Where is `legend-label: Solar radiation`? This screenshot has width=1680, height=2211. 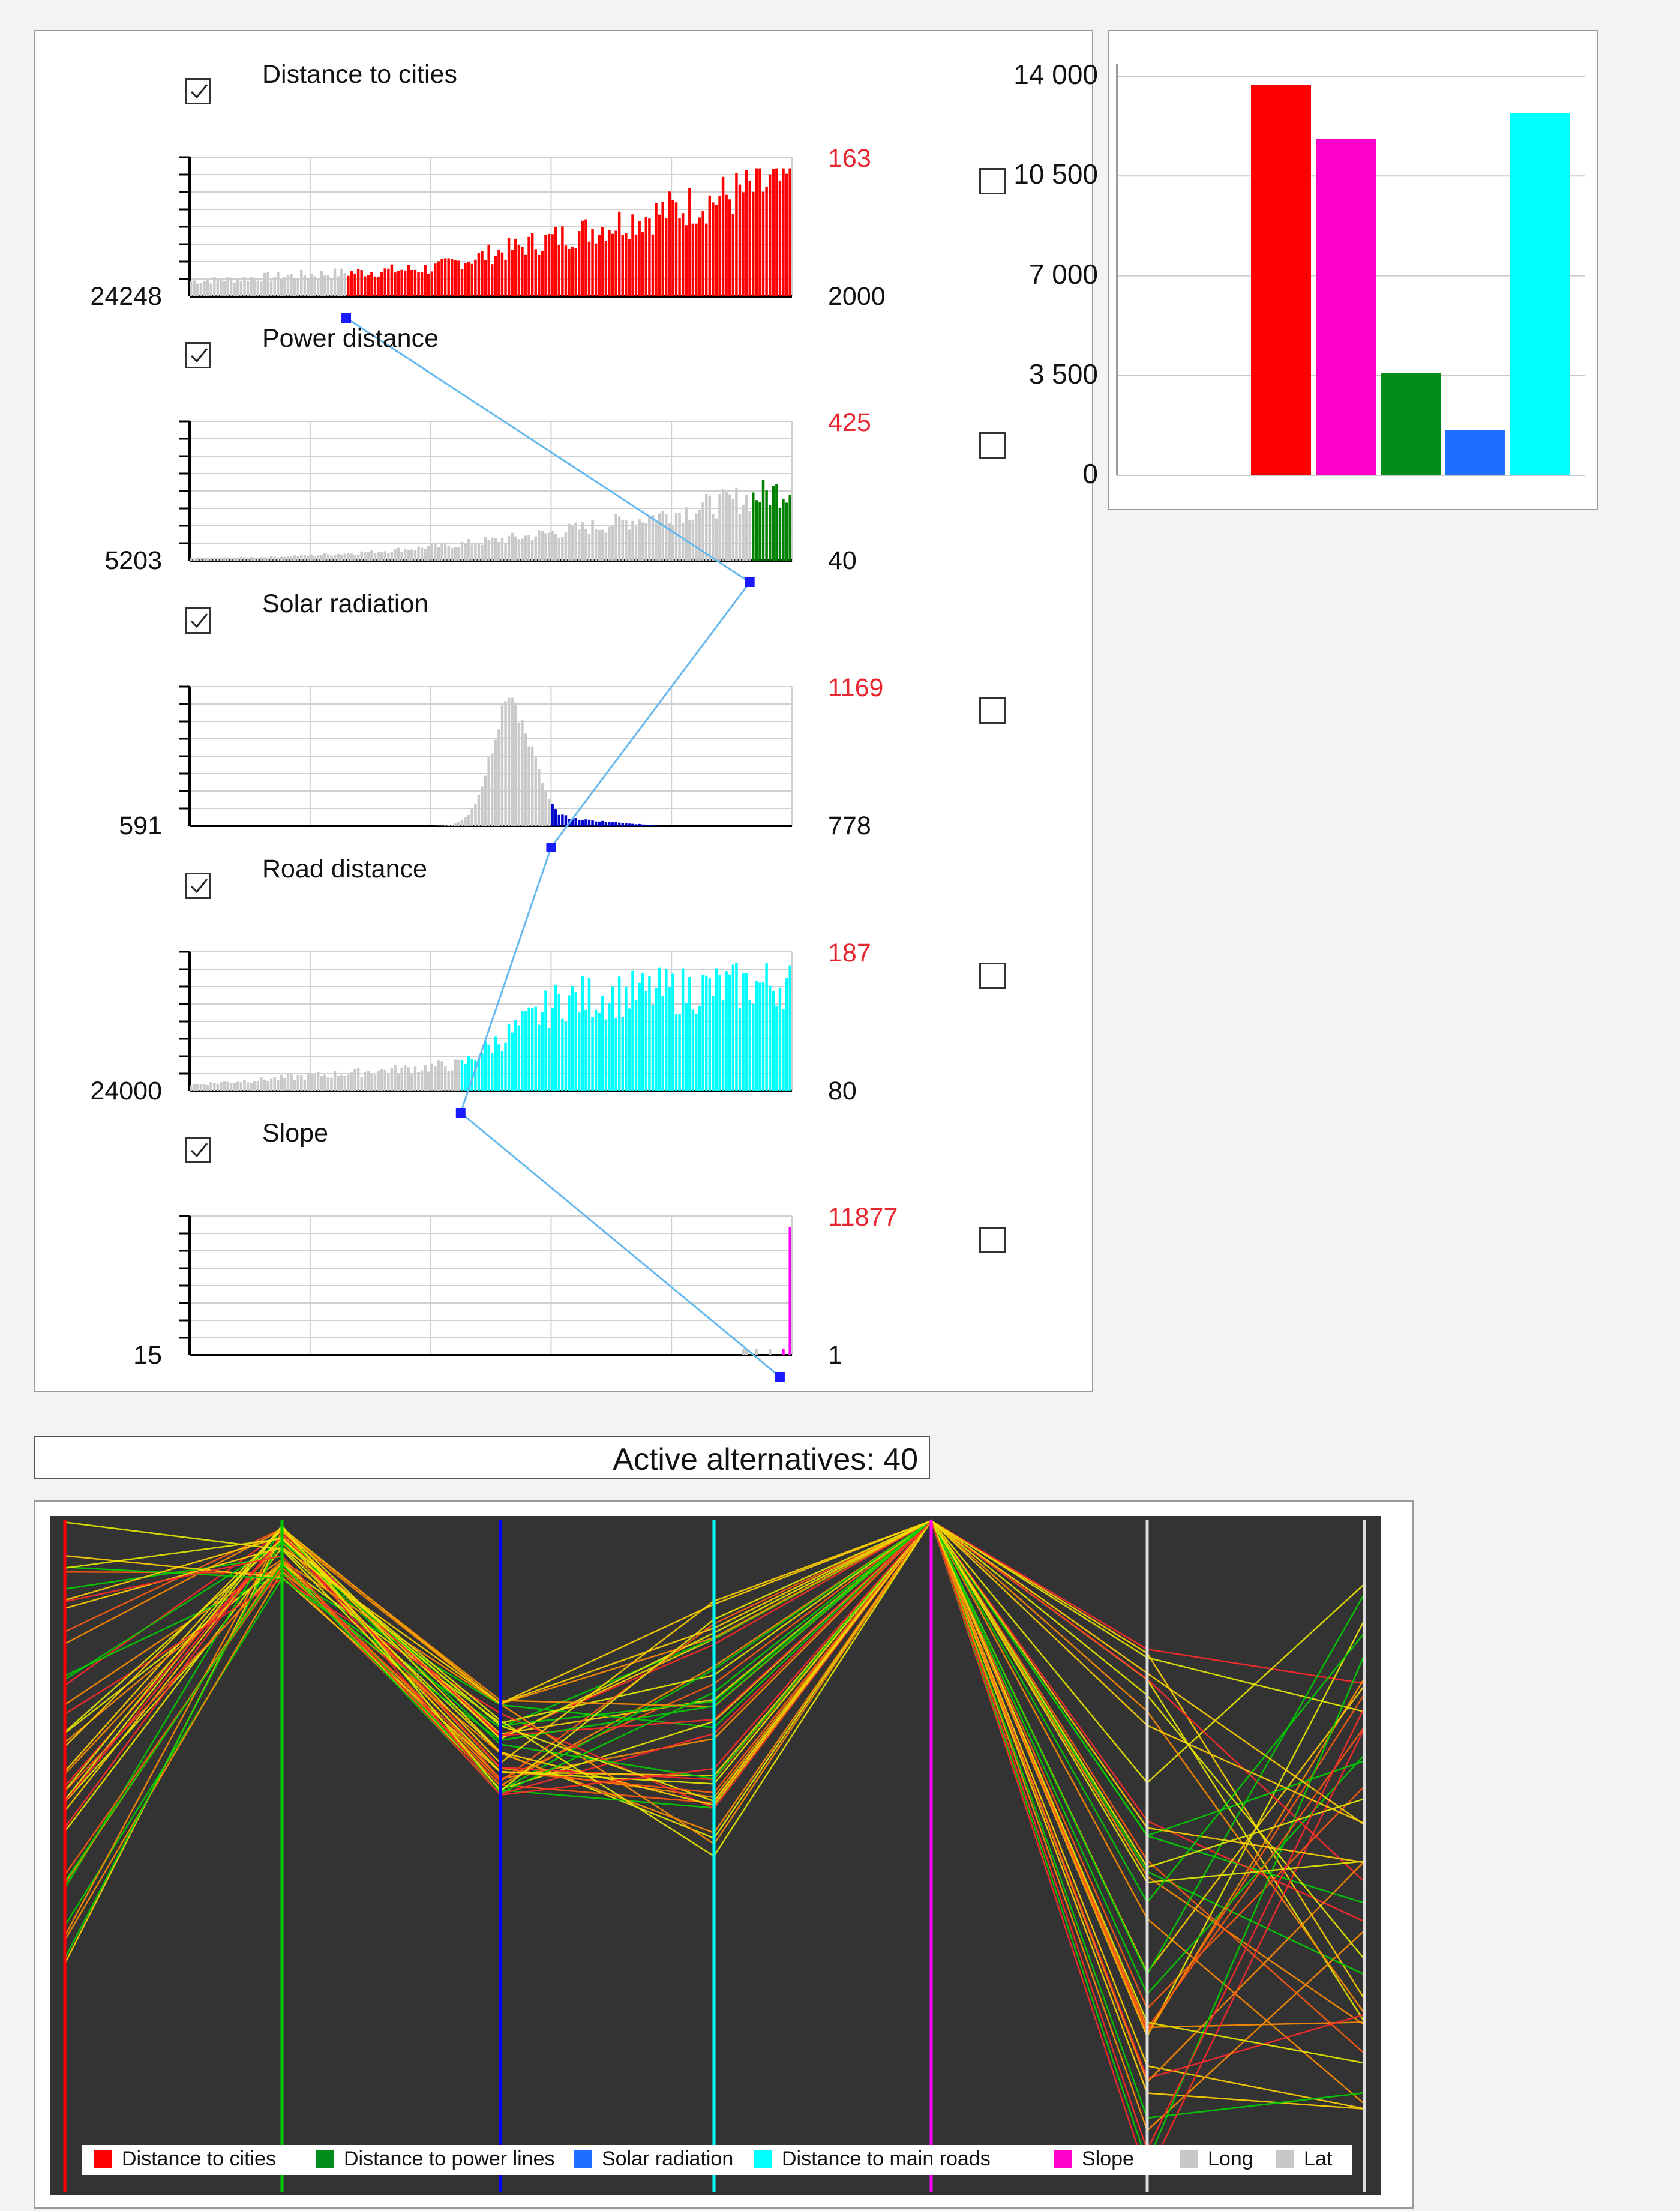 legend-label: Solar radiation is located at coordinates (668, 2158).